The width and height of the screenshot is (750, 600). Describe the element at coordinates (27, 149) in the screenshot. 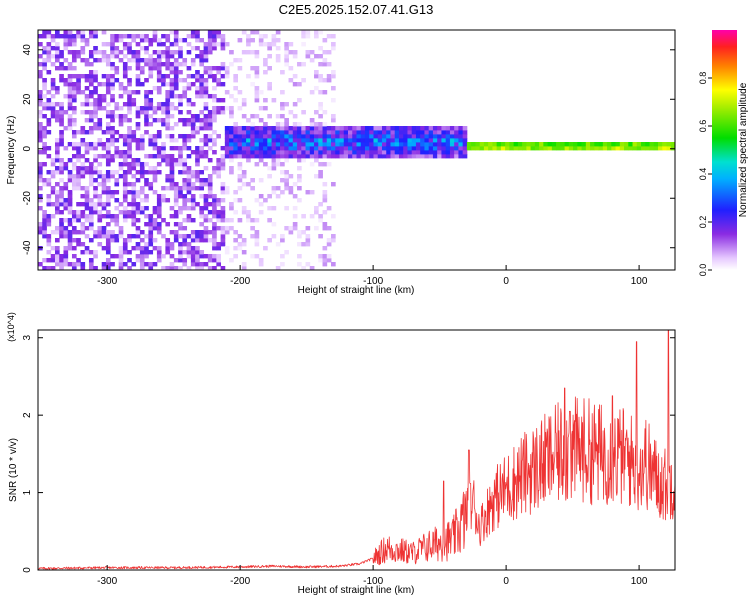

I see `y-tick-label: 0` at that location.